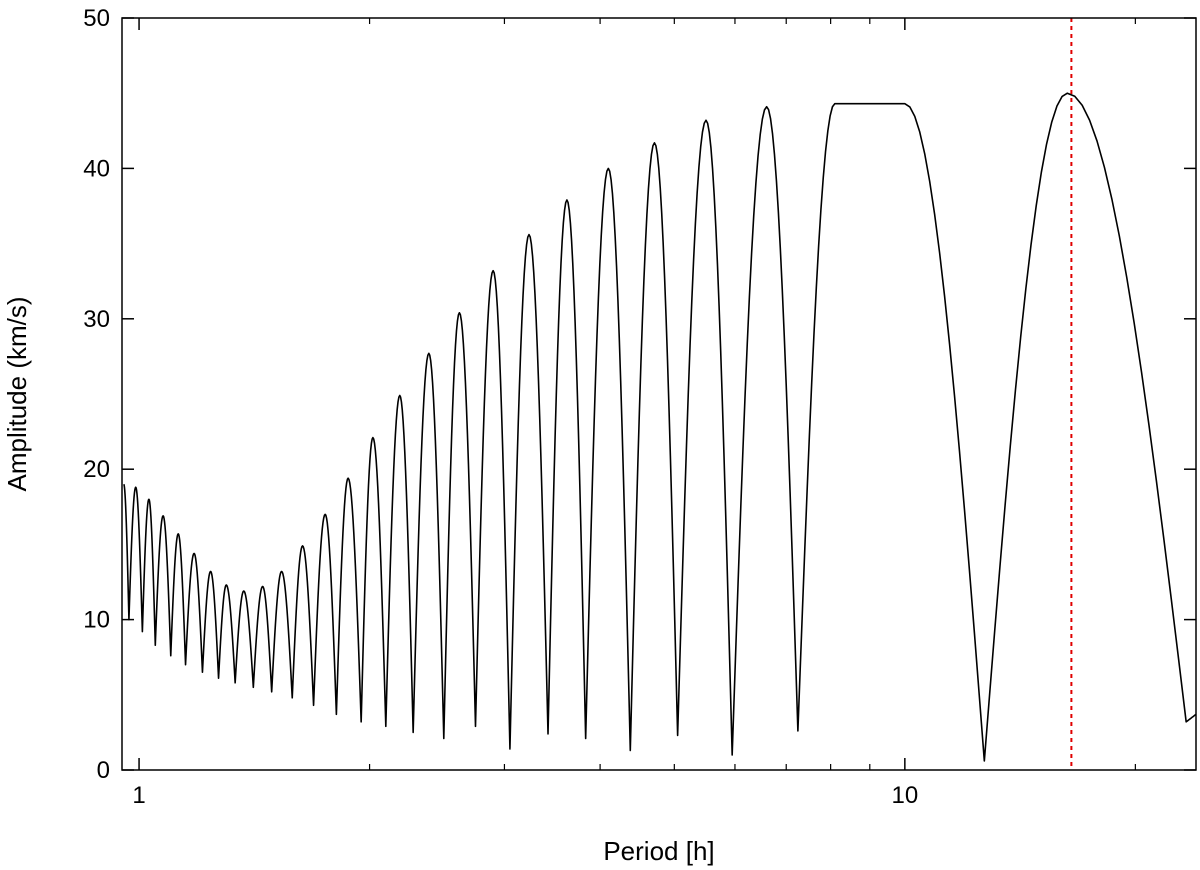  I want to click on x-axis-title: Period [h], so click(658, 851).